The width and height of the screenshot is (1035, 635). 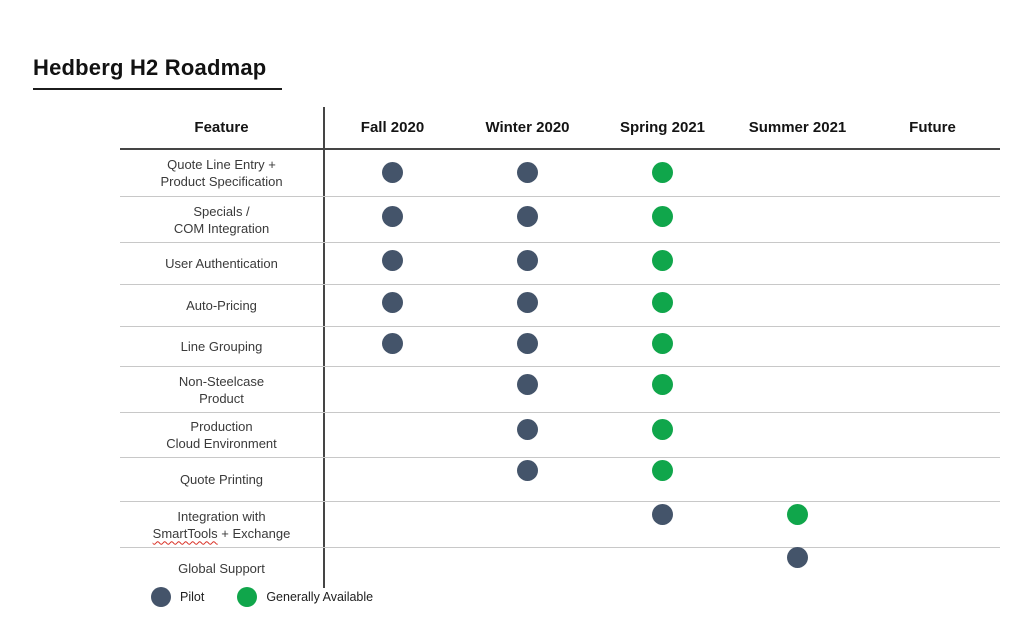 I want to click on table-row: Specials / COM Integration, so click(x=560, y=219).